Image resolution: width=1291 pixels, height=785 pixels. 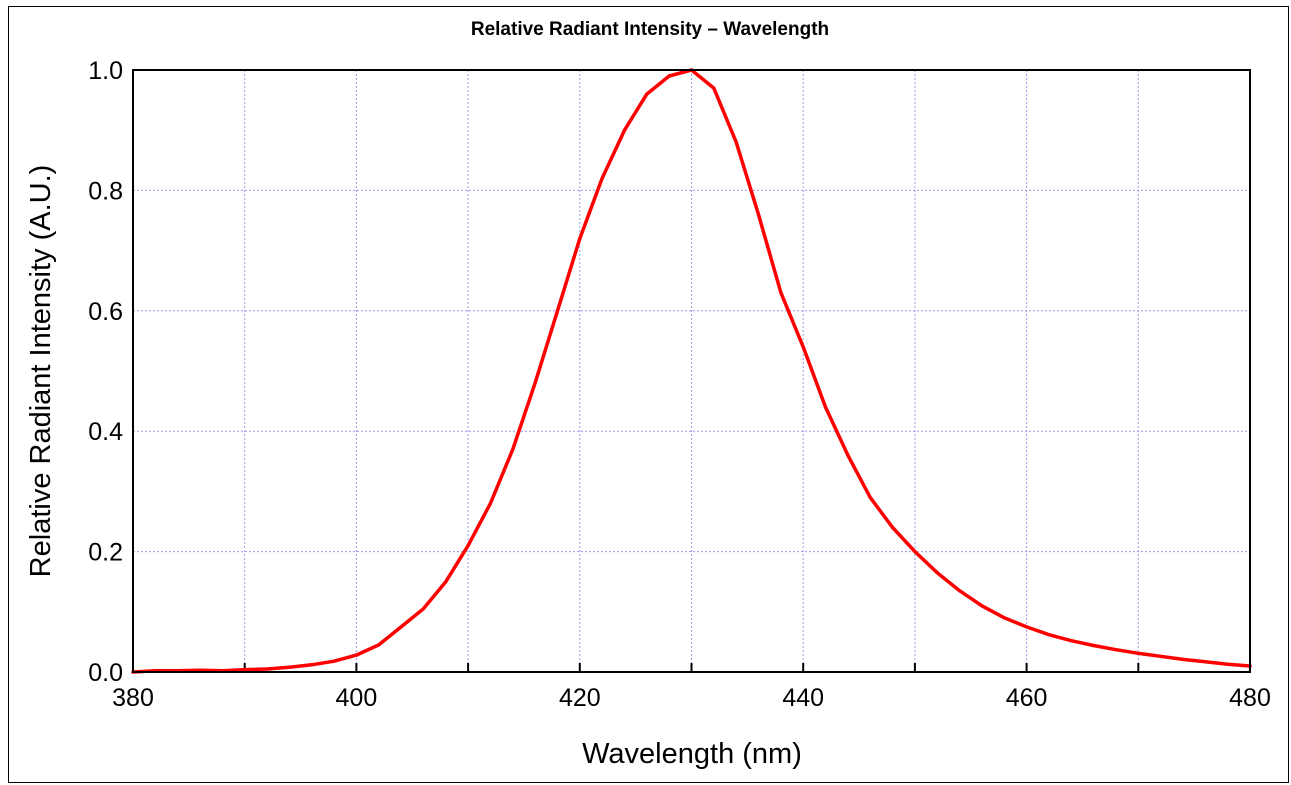 What do you see at coordinates (105, 553) in the screenshot?
I see `y-tick-label: 0.2` at bounding box center [105, 553].